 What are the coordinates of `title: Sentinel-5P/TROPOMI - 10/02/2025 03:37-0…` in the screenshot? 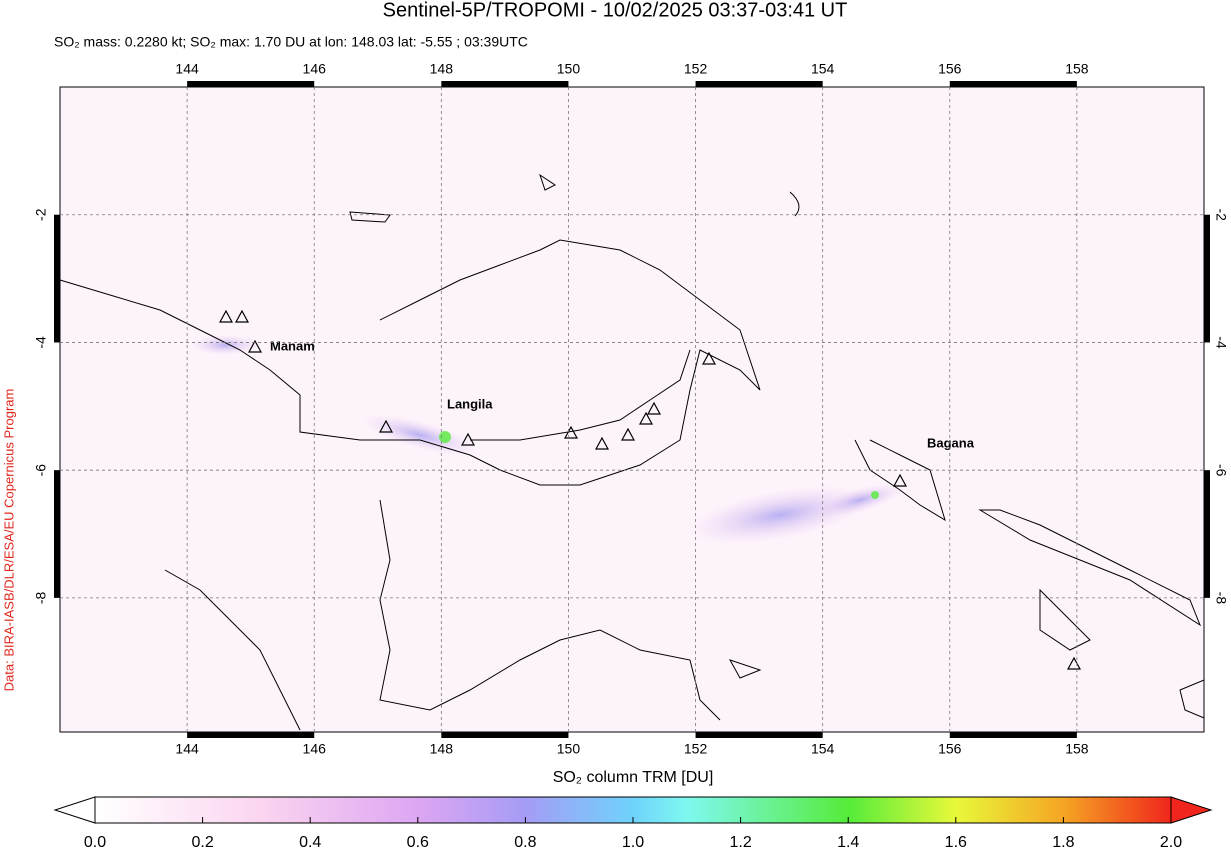 It's located at (615, 10).